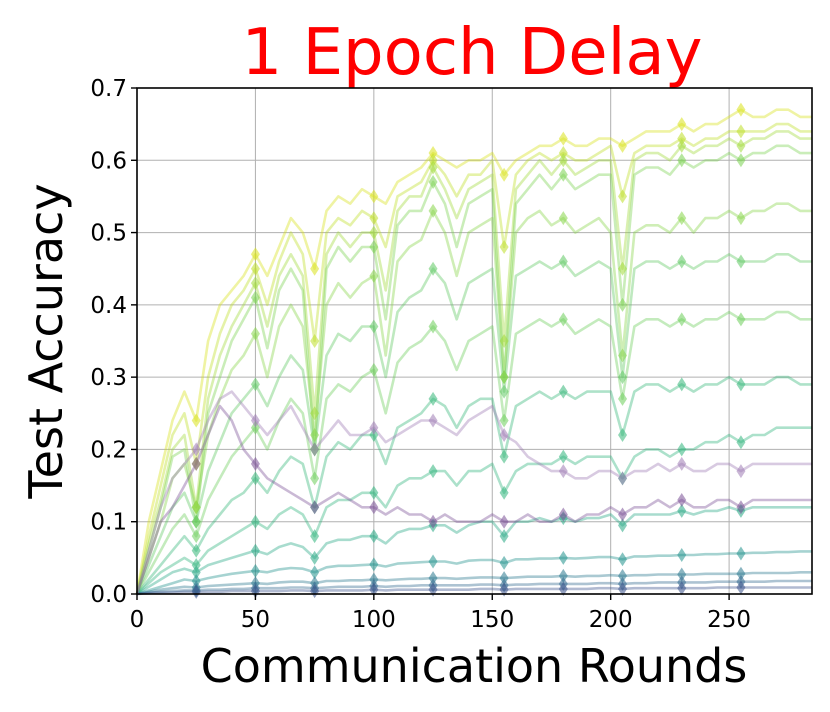 Image resolution: width=830 pixels, height=712 pixels. Describe the element at coordinates (108, 161) in the screenshot. I see `y-tick-label: 0.6` at that location.